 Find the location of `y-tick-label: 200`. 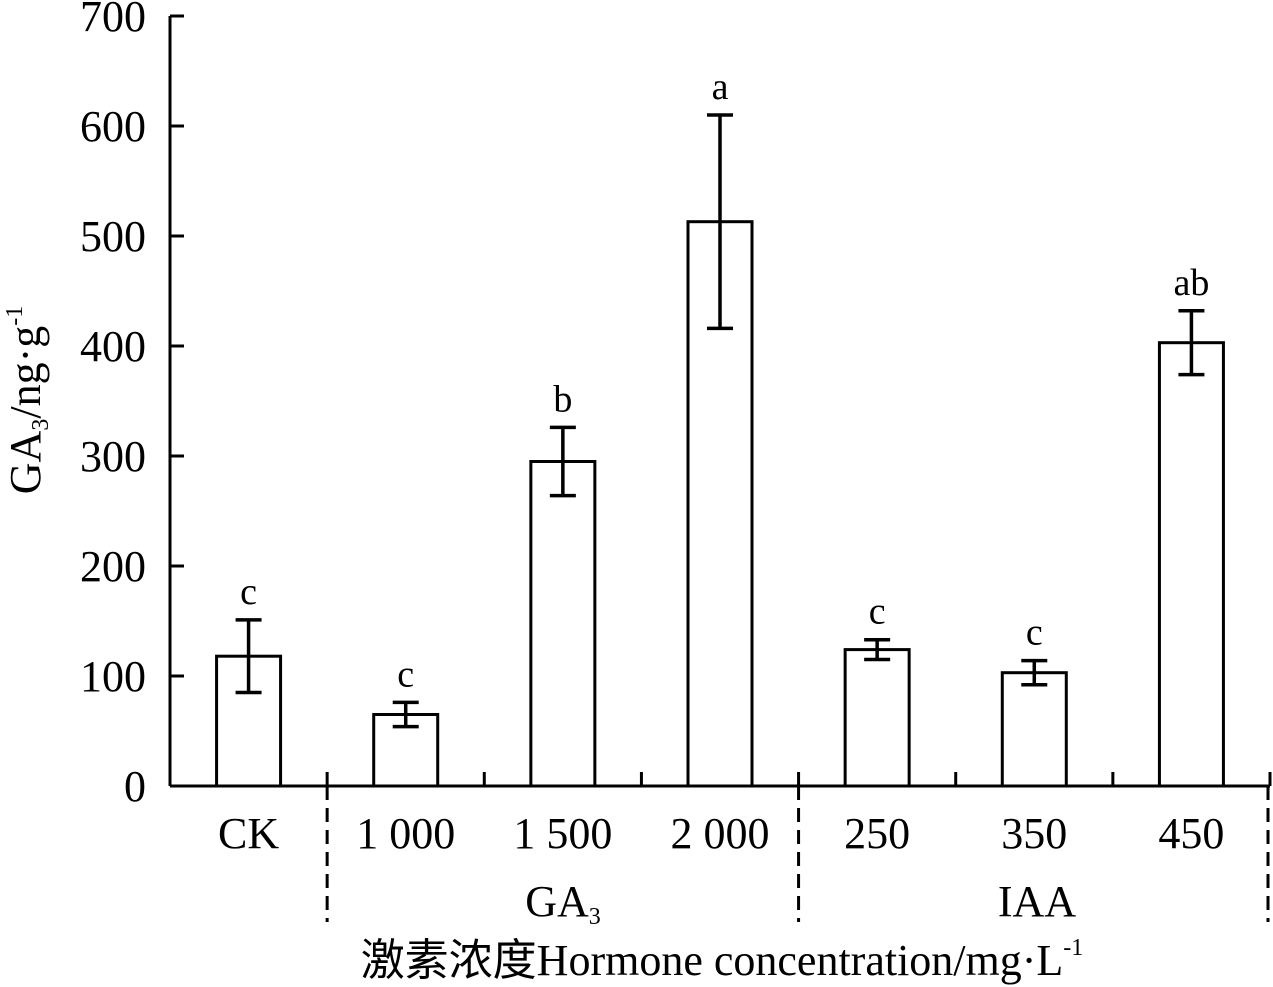

y-tick-label: 200 is located at coordinates (113, 566).